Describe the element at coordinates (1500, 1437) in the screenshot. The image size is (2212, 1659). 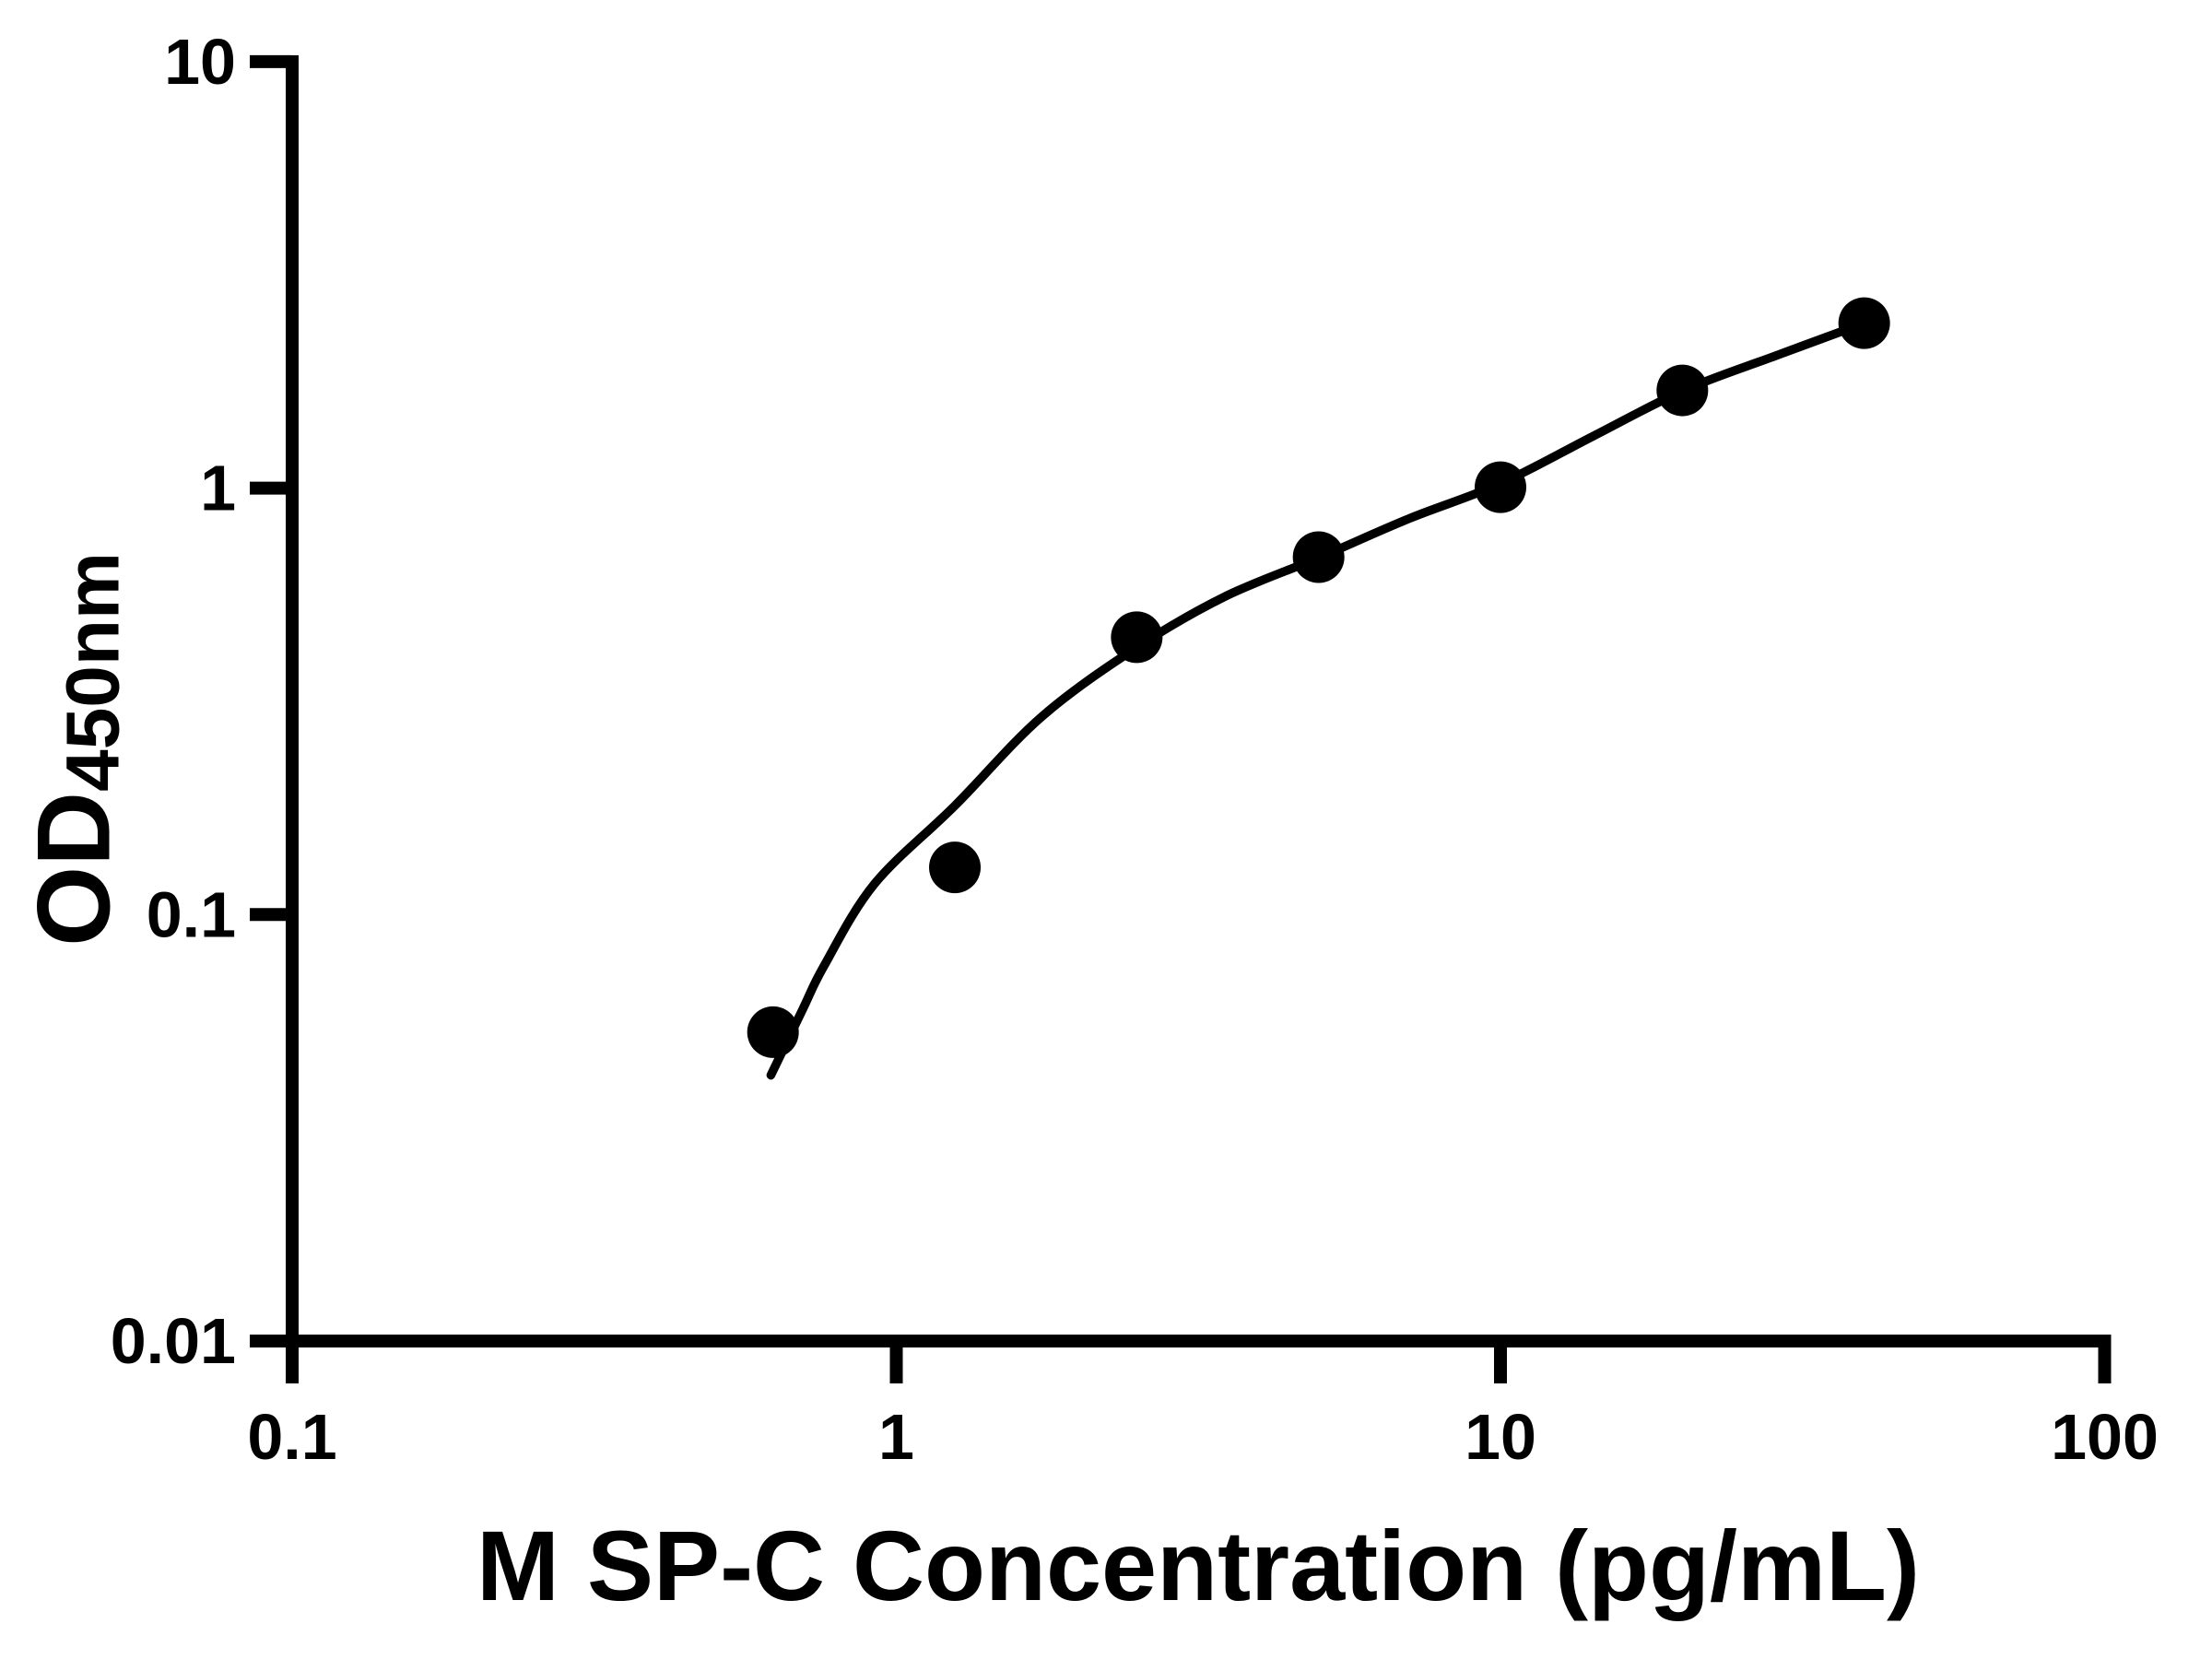
I see `x-tick-label: 10` at that location.